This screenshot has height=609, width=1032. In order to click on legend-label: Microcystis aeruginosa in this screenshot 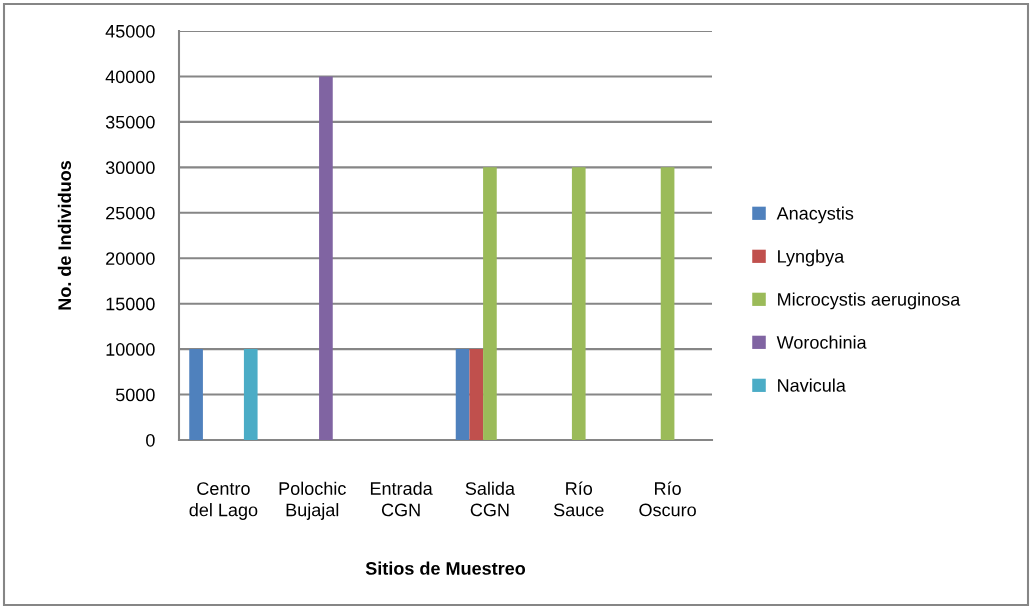, I will do `click(869, 301)`.